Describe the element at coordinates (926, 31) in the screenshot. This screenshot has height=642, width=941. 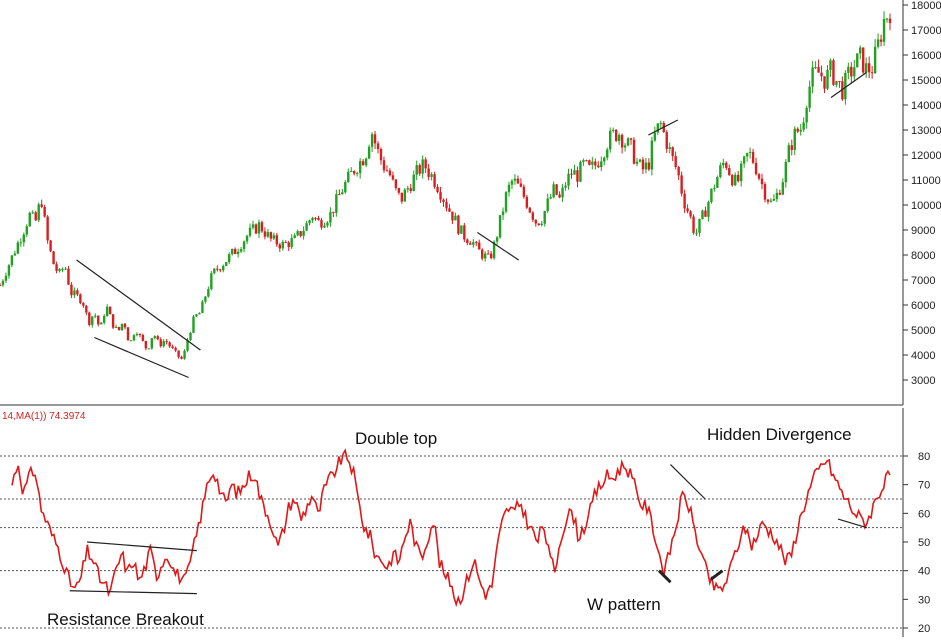
I see `price-tick-label: 17000` at that location.